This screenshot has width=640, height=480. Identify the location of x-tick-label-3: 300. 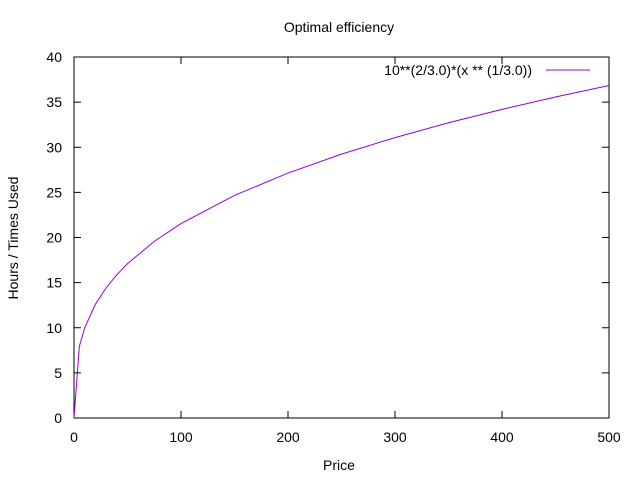
(395, 437).